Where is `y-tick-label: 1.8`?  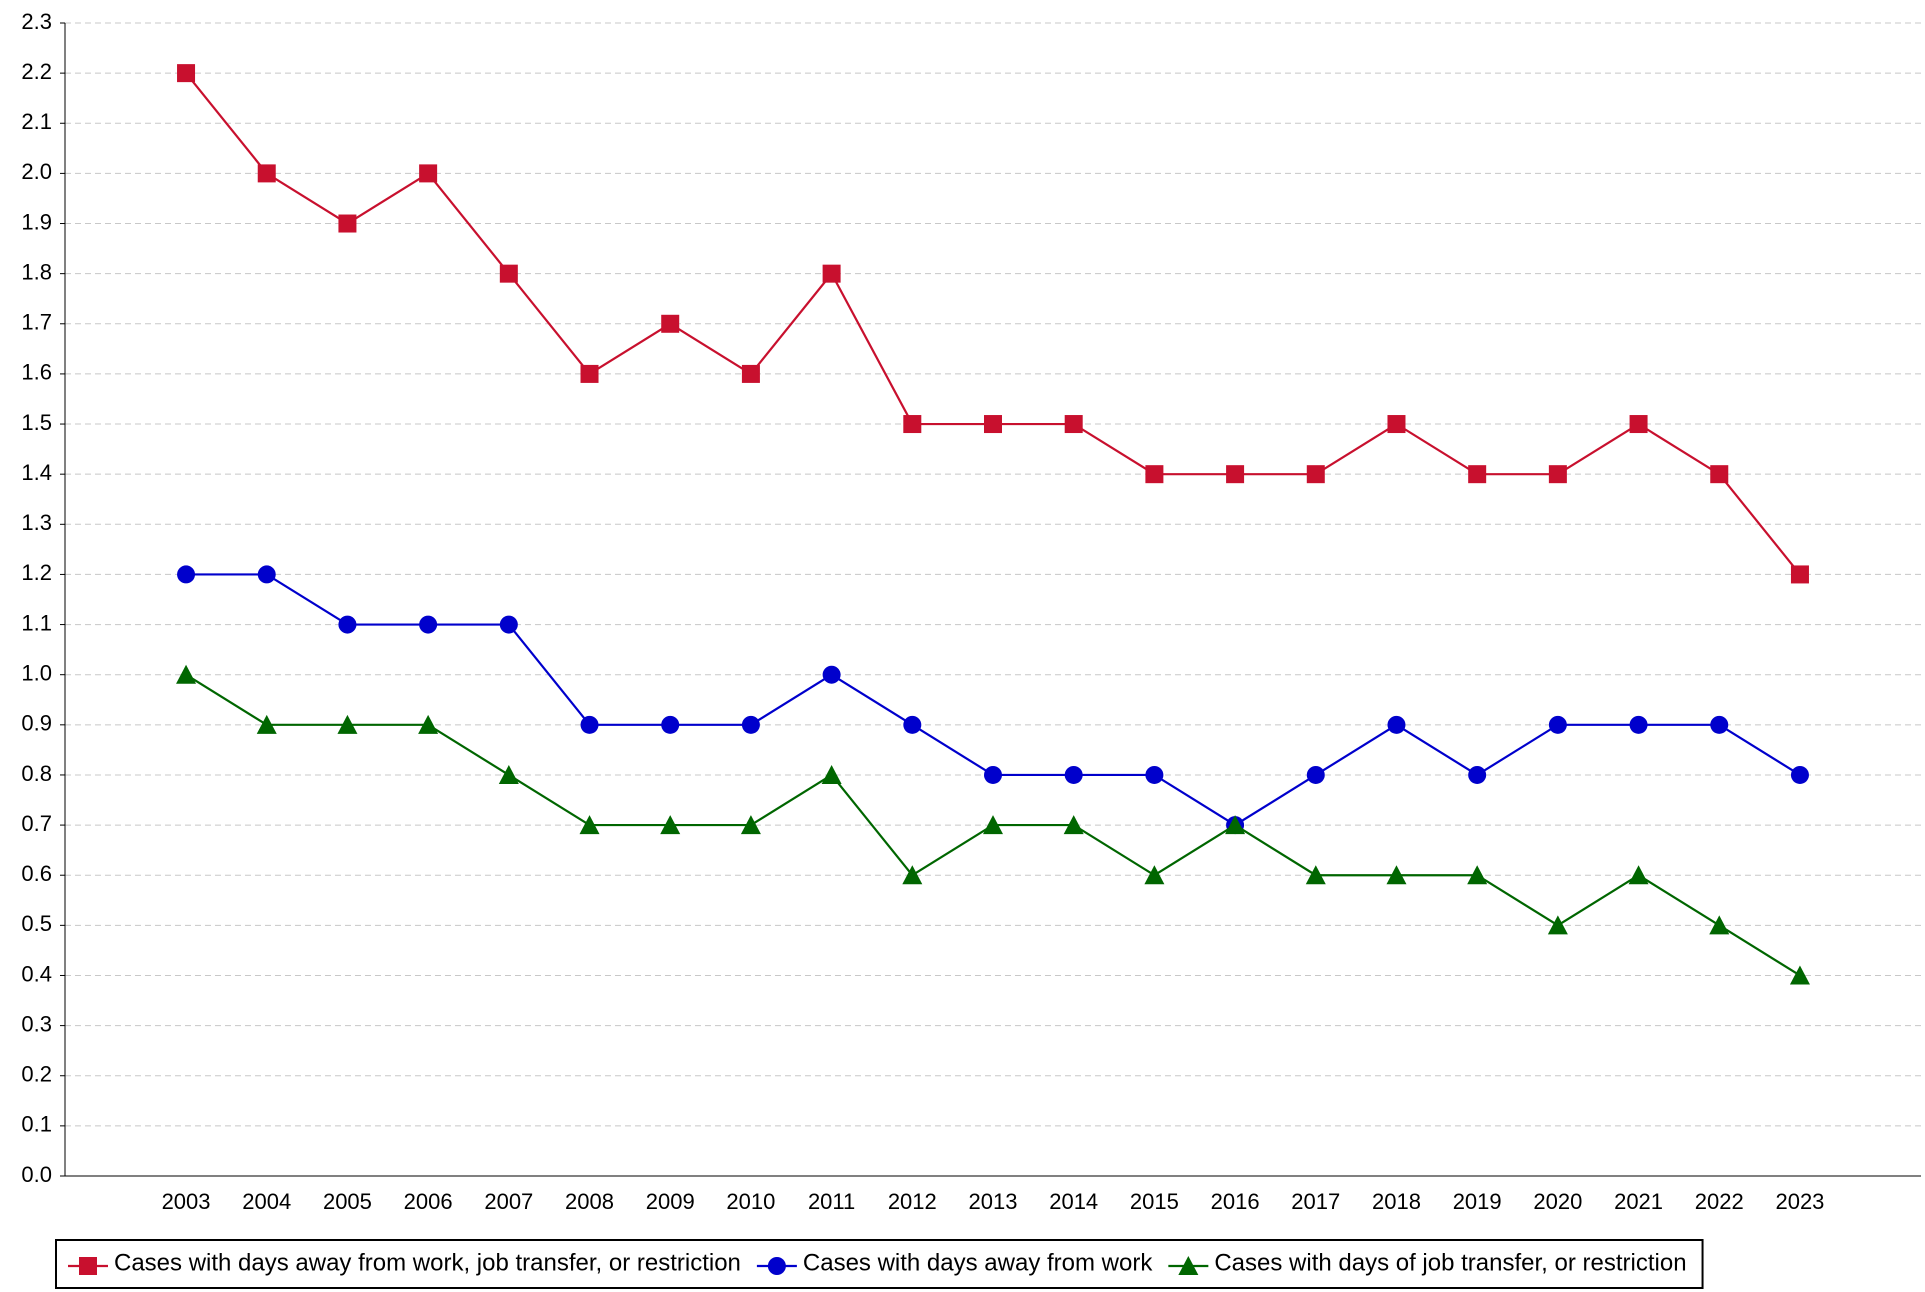 y-tick-label: 1.8 is located at coordinates (36, 271).